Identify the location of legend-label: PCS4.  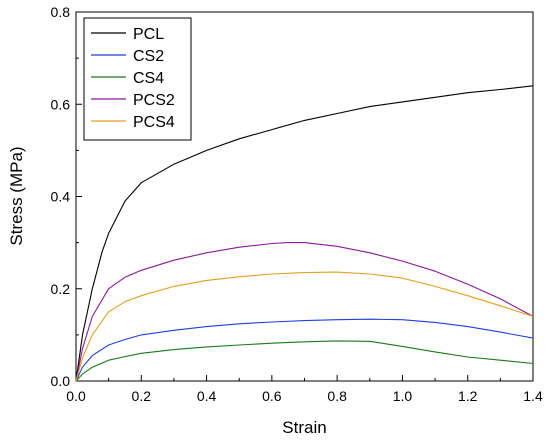
(154, 122).